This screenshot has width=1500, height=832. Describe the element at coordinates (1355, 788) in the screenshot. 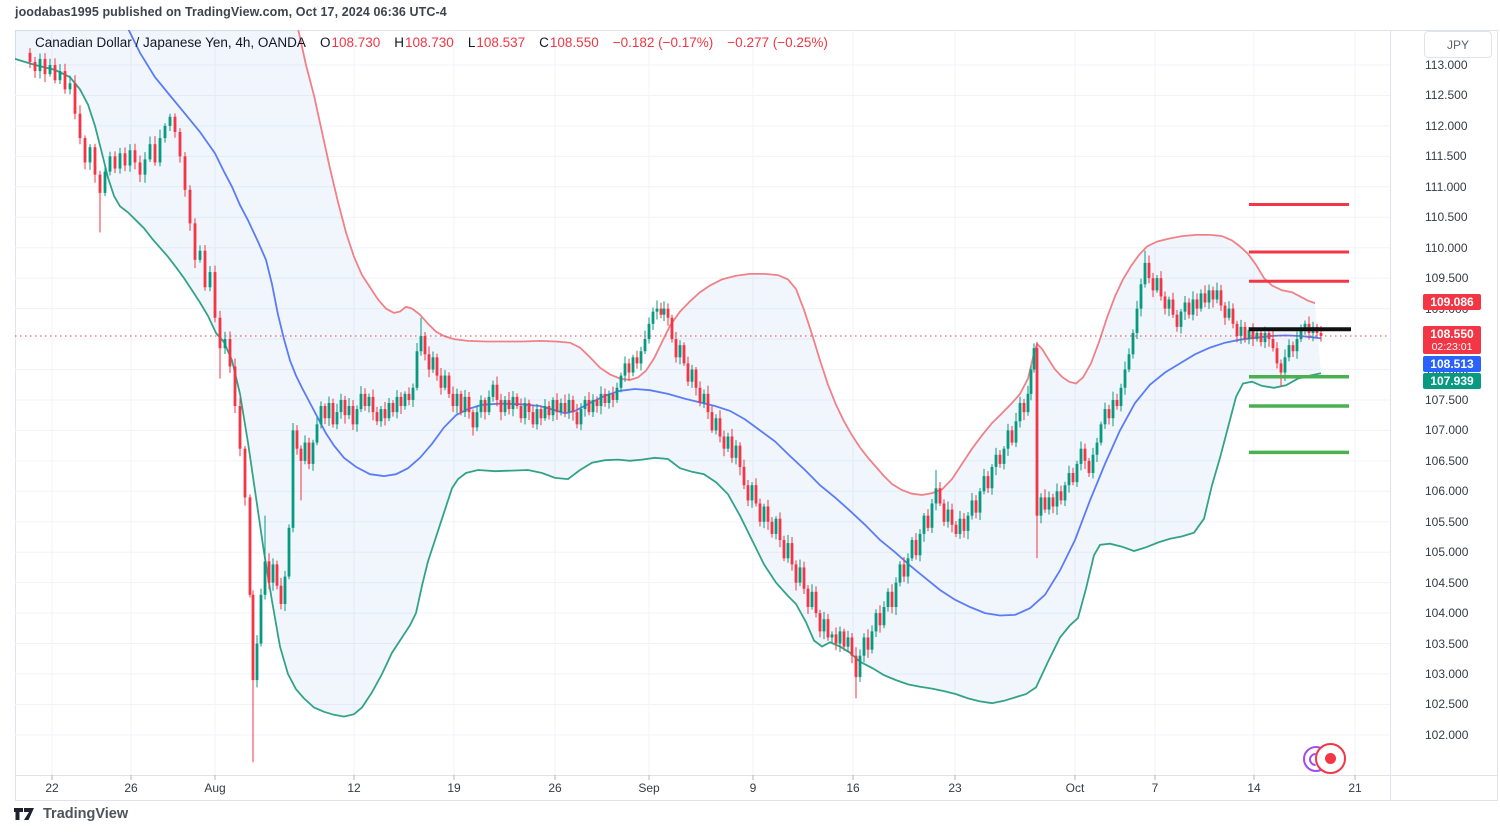

I see `time-tick-label: 21` at that location.